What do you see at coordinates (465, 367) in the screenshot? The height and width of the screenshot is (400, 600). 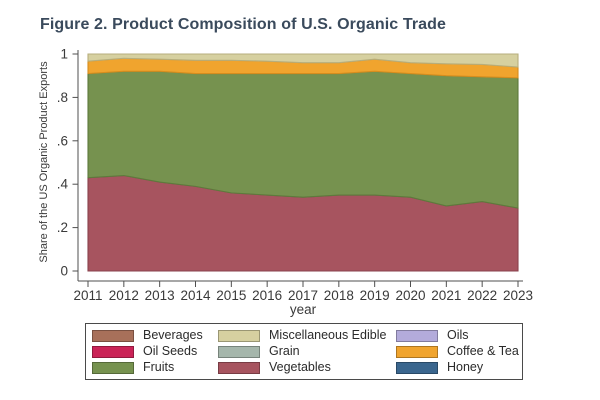 I see `legend-label: Honey` at bounding box center [465, 367].